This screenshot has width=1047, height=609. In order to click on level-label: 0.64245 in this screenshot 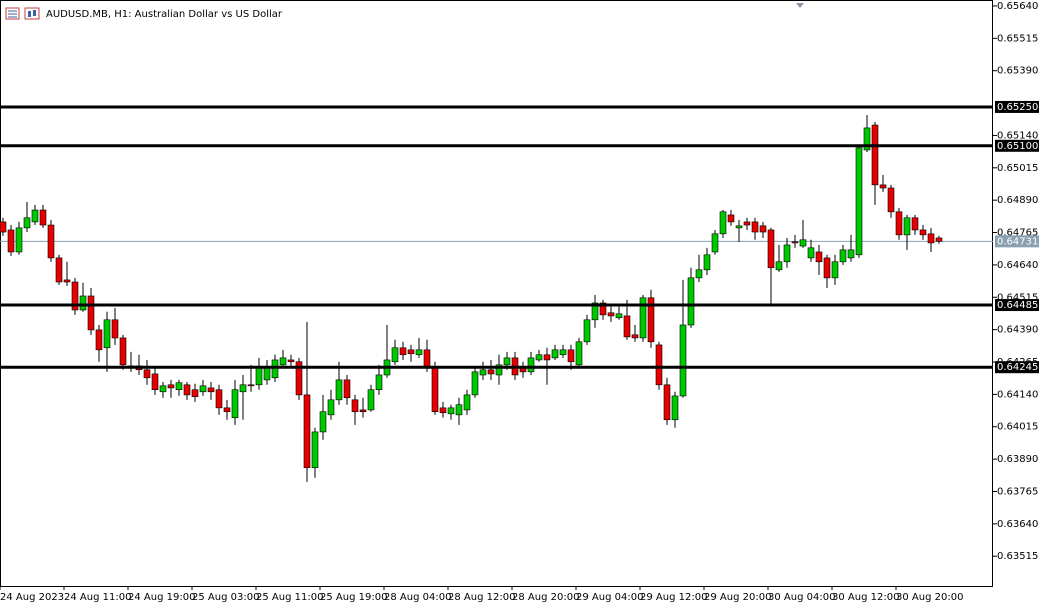, I will do `click(1017, 367)`.